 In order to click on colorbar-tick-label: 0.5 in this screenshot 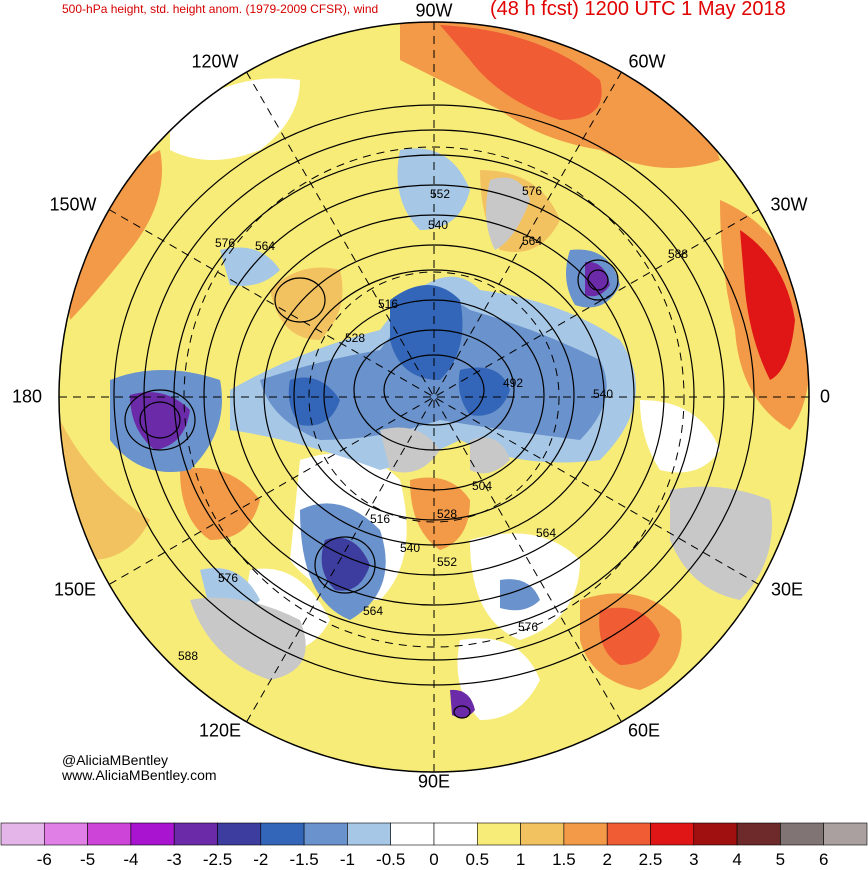, I will do `click(477, 859)`.